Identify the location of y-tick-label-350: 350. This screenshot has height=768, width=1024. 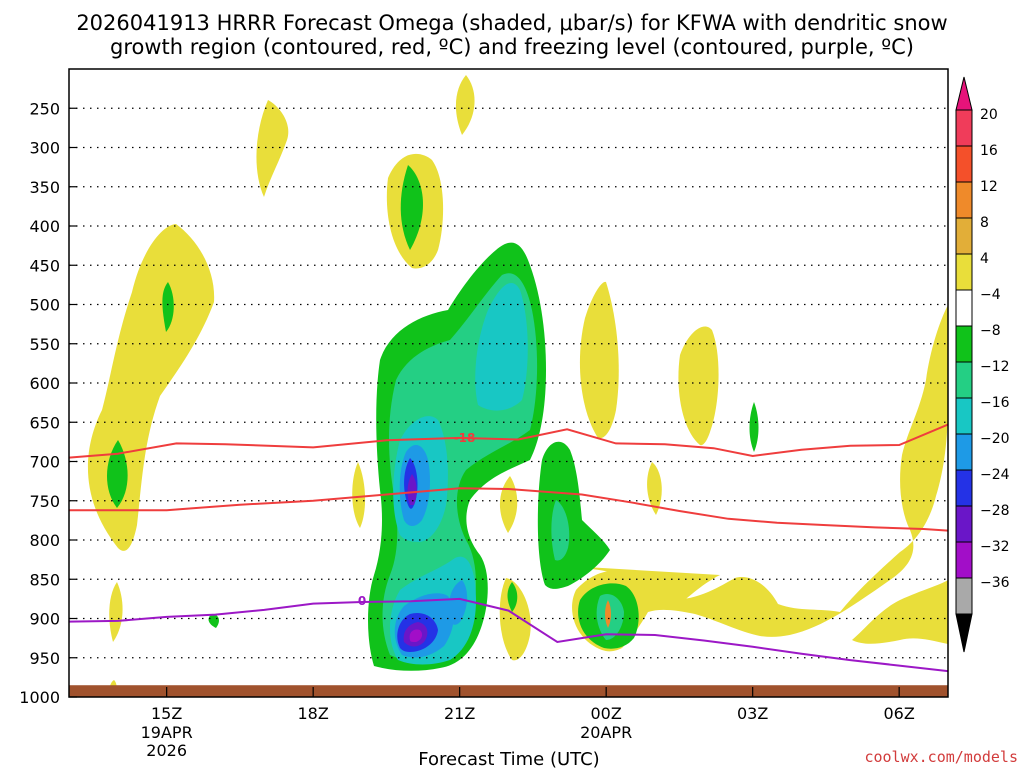
(44, 187).